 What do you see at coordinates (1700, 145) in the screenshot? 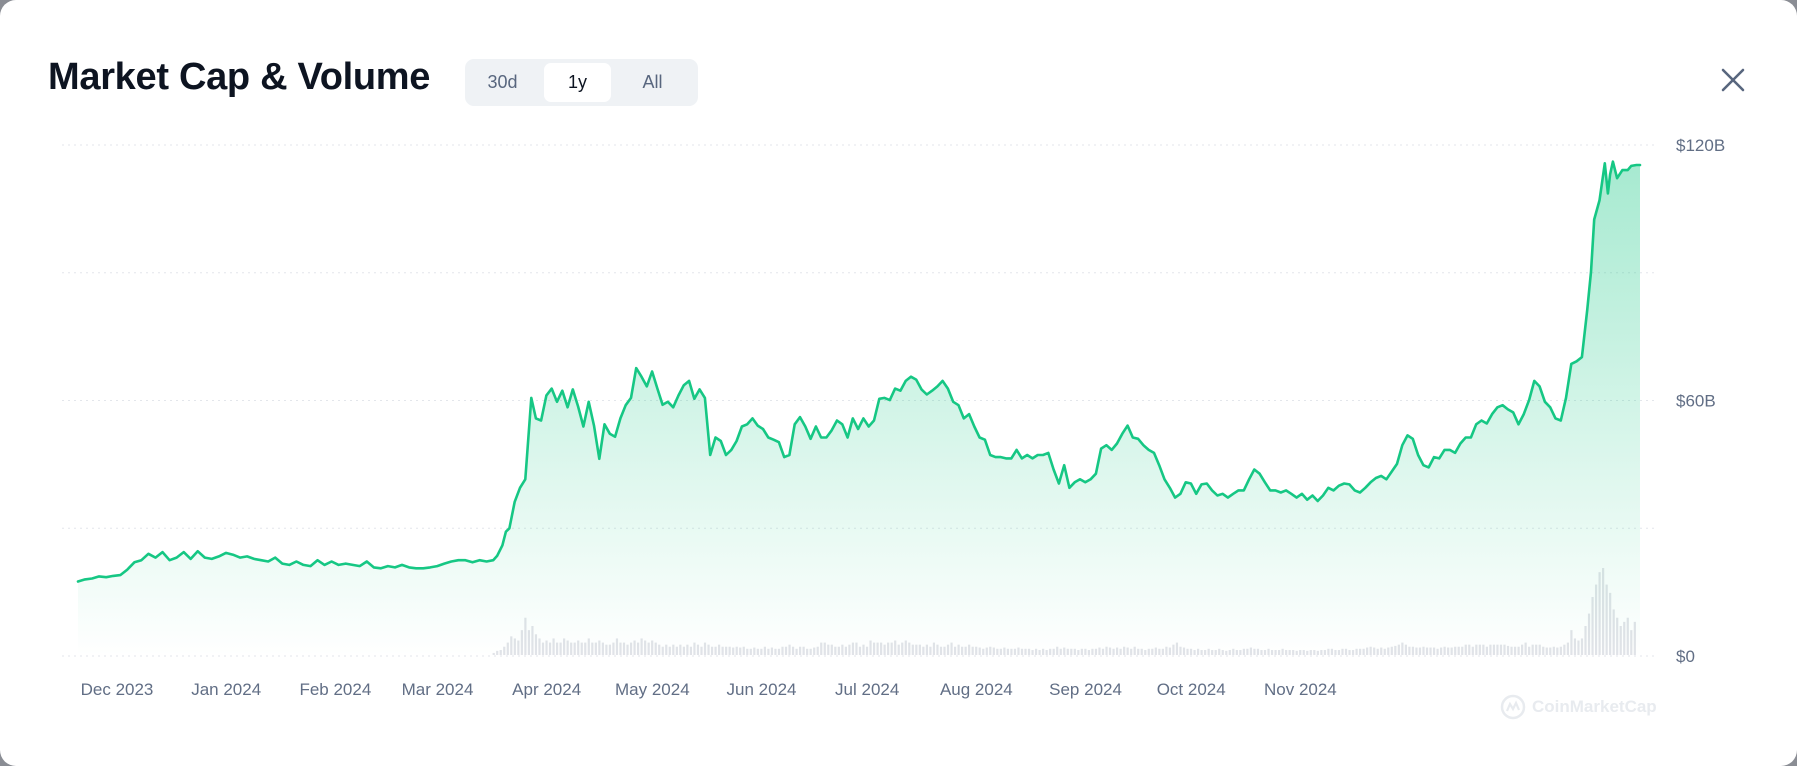
I see `y-tick-label: $120B` at bounding box center [1700, 145].